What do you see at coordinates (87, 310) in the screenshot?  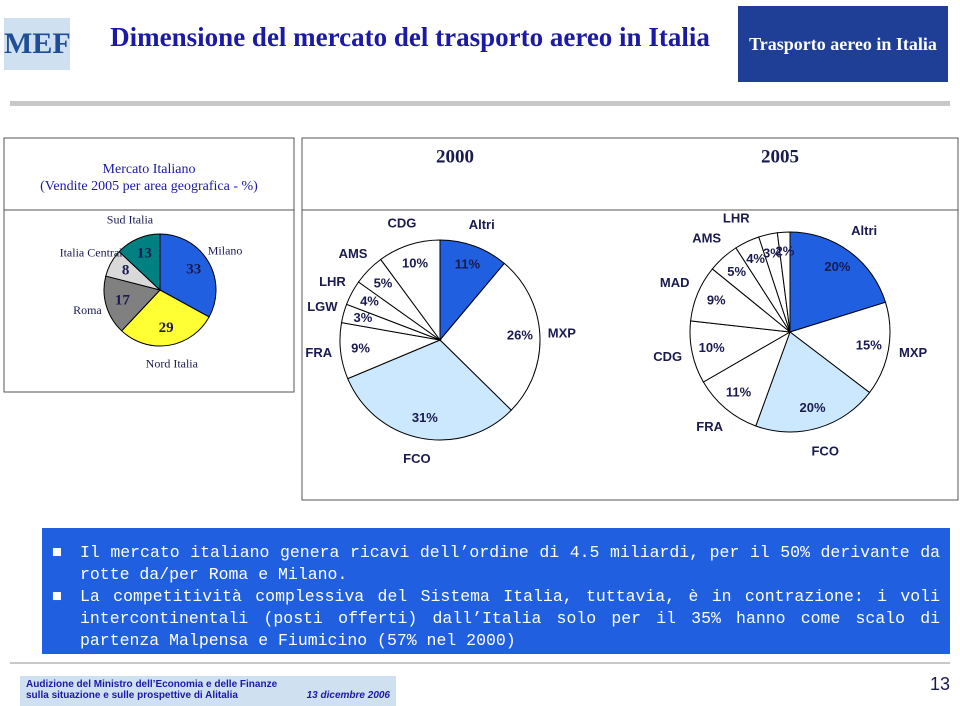 I see `category-label: Roma` at bounding box center [87, 310].